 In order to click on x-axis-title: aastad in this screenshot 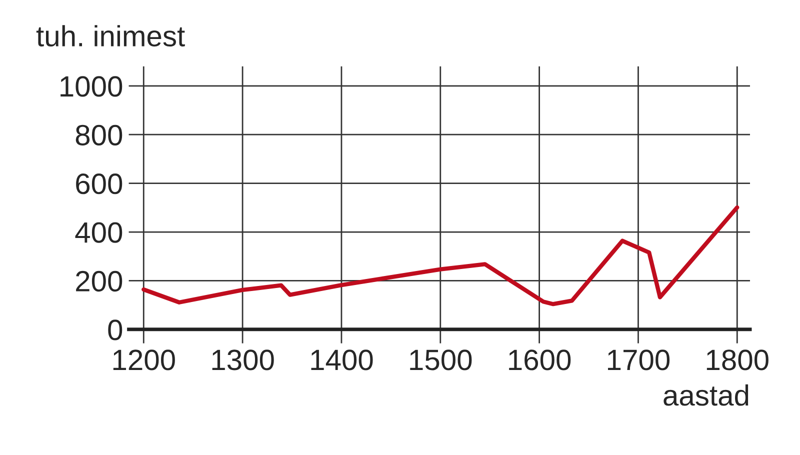, I will do `click(706, 395)`.